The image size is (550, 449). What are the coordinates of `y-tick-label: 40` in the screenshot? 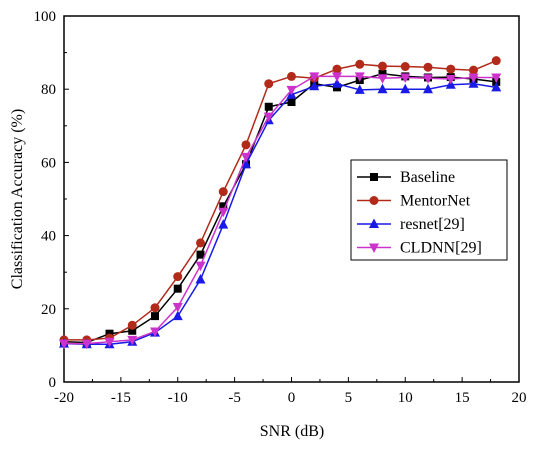 It's located at (48, 237).